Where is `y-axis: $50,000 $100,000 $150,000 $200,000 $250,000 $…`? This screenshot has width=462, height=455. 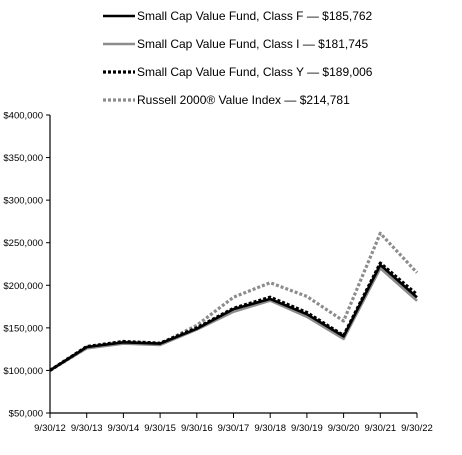 y-axis: $50,000 $100,000 $150,000 $200,000 $250,000 $… is located at coordinates (27, 265).